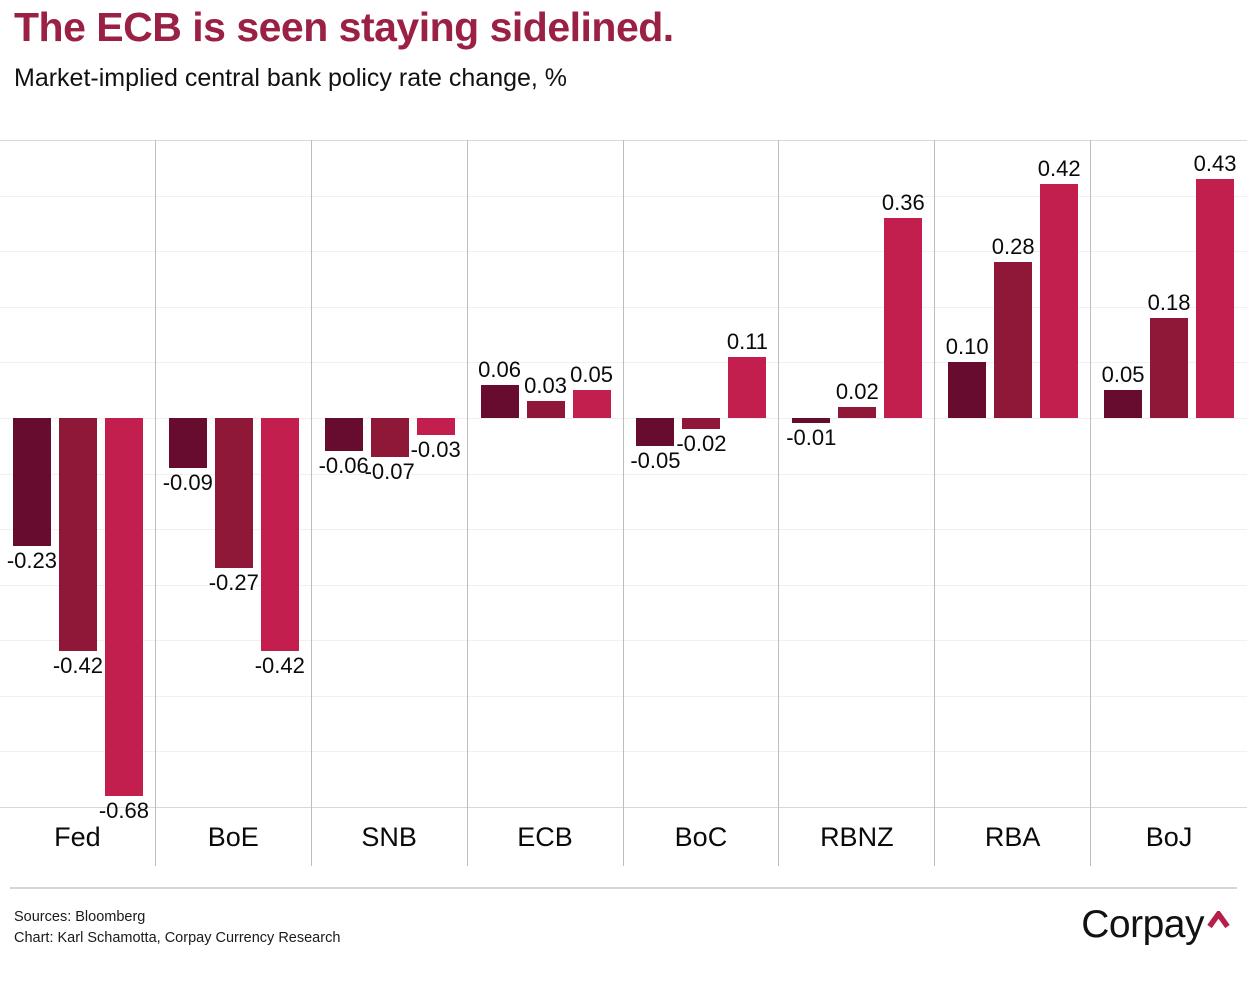 This screenshot has height=1000, width=1247. I want to click on bar-value-label: -0.05, so click(655, 460).